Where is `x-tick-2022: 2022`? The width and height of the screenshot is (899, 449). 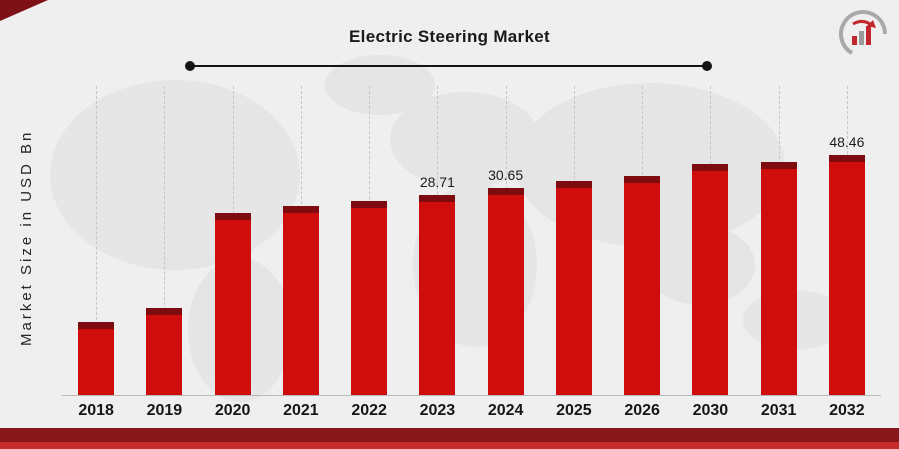
x-tick-2022: 2022 is located at coordinates (369, 410).